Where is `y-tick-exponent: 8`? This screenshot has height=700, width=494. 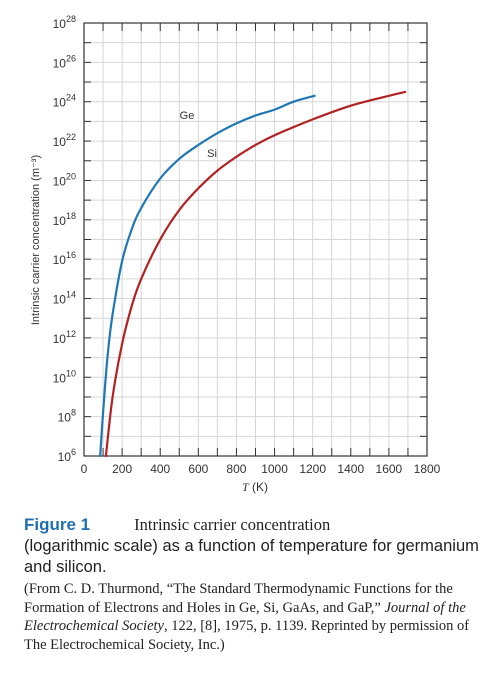
y-tick-exponent: 8 is located at coordinates (73, 413).